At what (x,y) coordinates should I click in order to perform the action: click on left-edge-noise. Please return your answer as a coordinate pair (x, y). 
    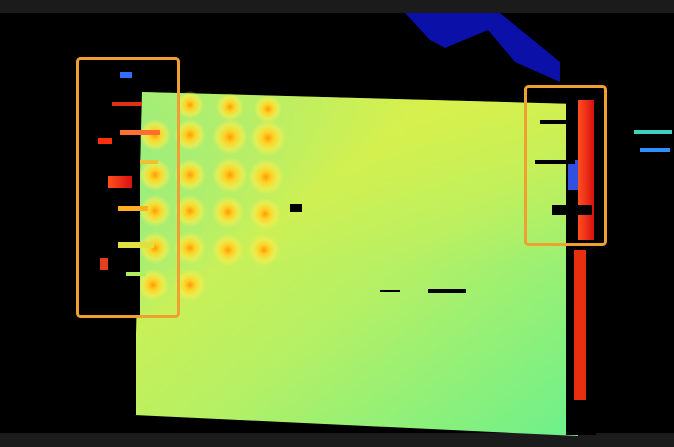
    Looking at the image, I should click on (129, 243).